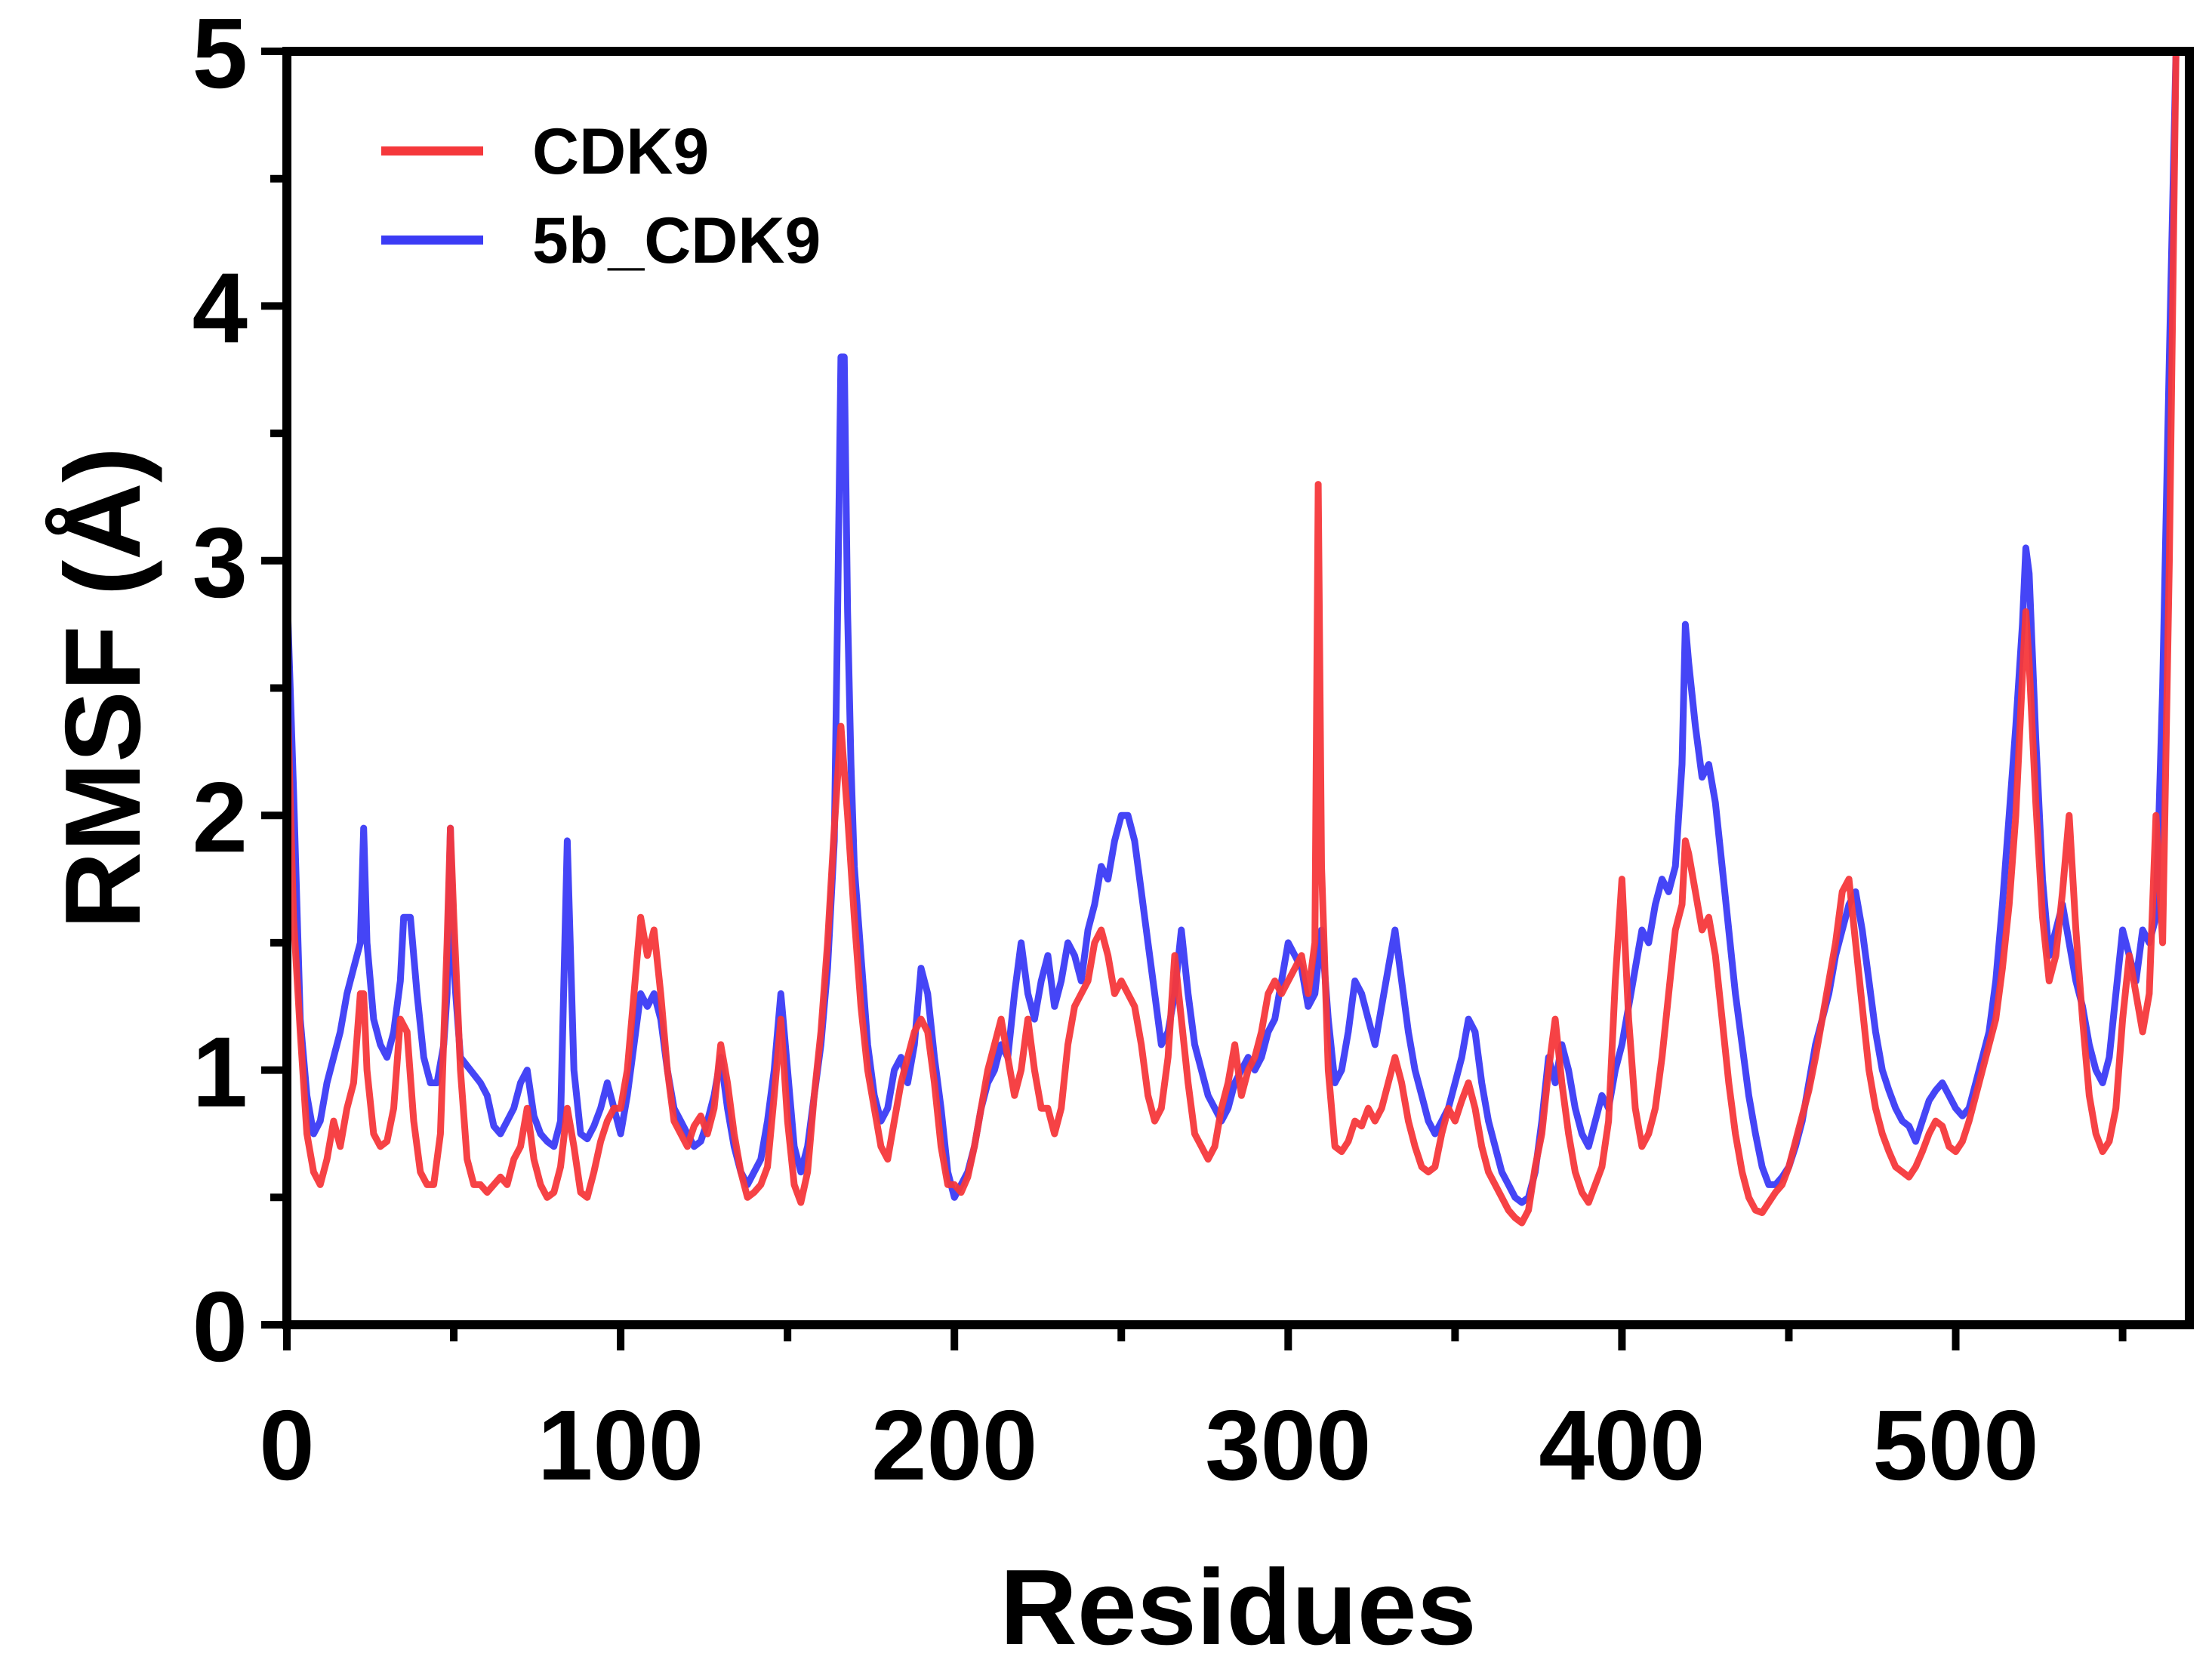 The width and height of the screenshot is (2212, 1672). Describe the element at coordinates (220, 1326) in the screenshot. I see `y-tick-label: 0` at that location.